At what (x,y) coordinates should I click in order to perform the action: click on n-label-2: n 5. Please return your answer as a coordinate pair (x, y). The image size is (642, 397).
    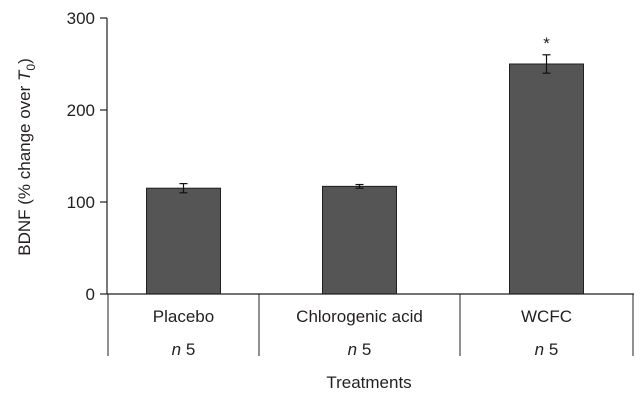
    Looking at the image, I should click on (547, 349).